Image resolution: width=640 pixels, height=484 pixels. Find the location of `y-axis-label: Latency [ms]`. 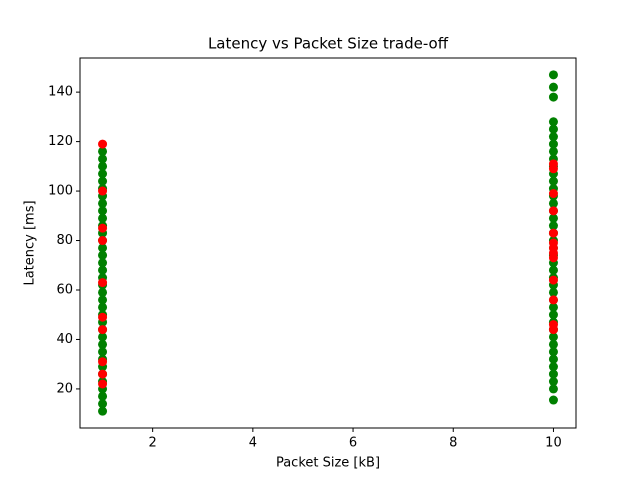

y-axis-label: Latency [ms] is located at coordinates (30, 242).